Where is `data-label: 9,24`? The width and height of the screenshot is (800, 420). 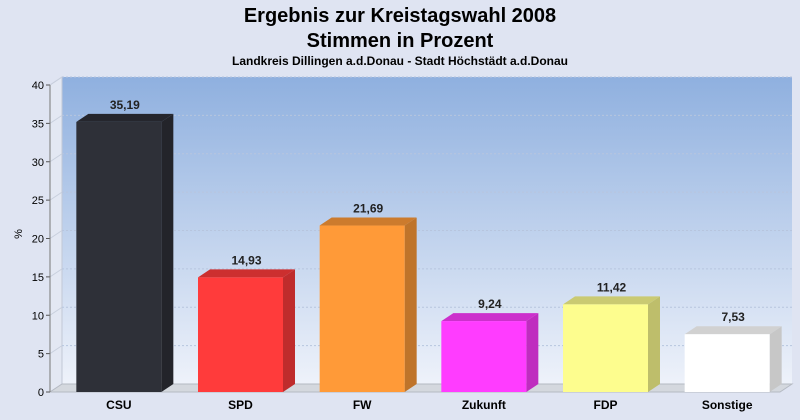 data-label: 9,24 is located at coordinates (490, 304).